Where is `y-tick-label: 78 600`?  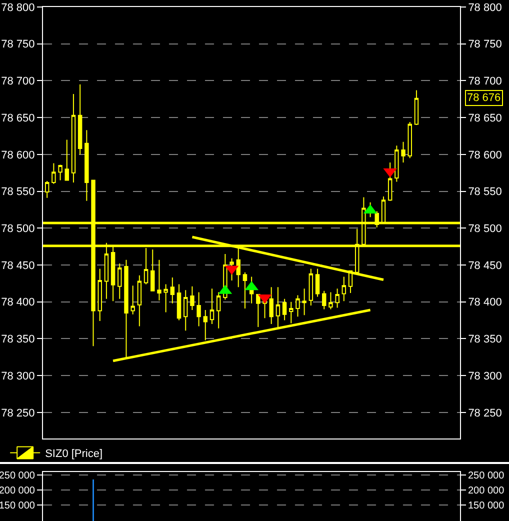
y-tick-label: 78 600 is located at coordinates (485, 155).